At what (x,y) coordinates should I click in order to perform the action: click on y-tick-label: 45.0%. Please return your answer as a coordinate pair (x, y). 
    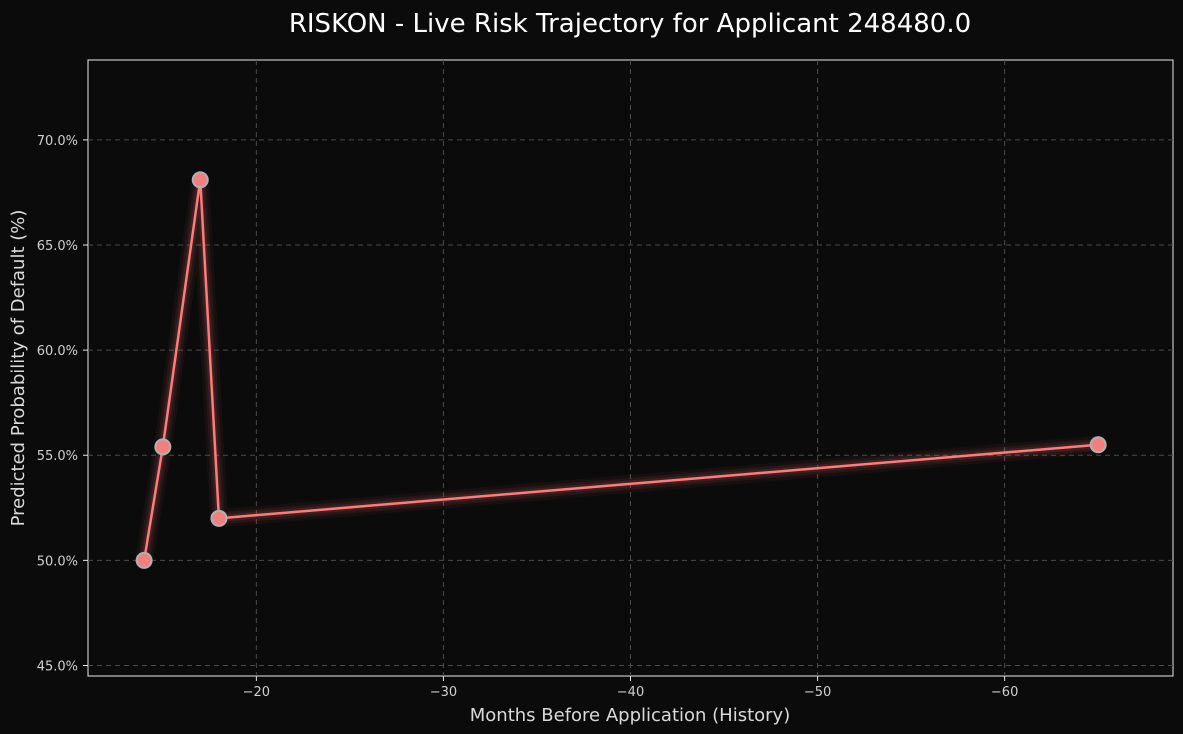
    Looking at the image, I should click on (57, 666).